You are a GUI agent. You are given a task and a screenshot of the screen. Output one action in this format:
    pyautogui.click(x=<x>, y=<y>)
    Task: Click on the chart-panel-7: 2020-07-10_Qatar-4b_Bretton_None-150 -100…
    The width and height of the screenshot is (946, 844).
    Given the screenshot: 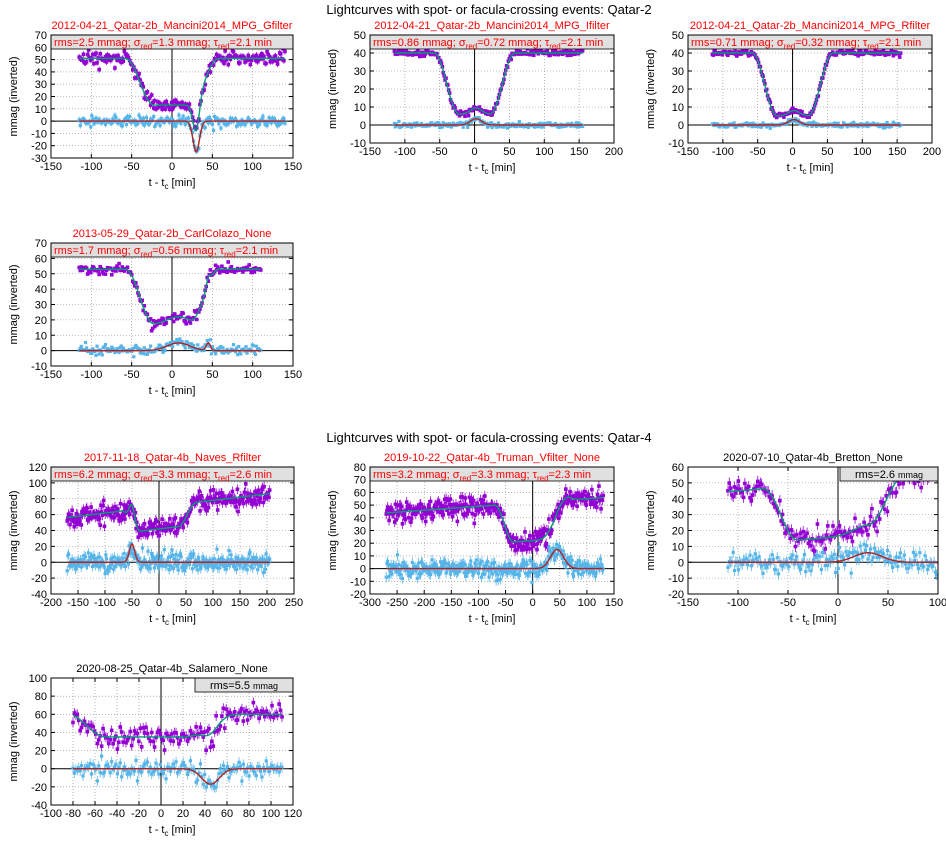 What is the action you would take?
    pyautogui.click(x=795, y=539)
    